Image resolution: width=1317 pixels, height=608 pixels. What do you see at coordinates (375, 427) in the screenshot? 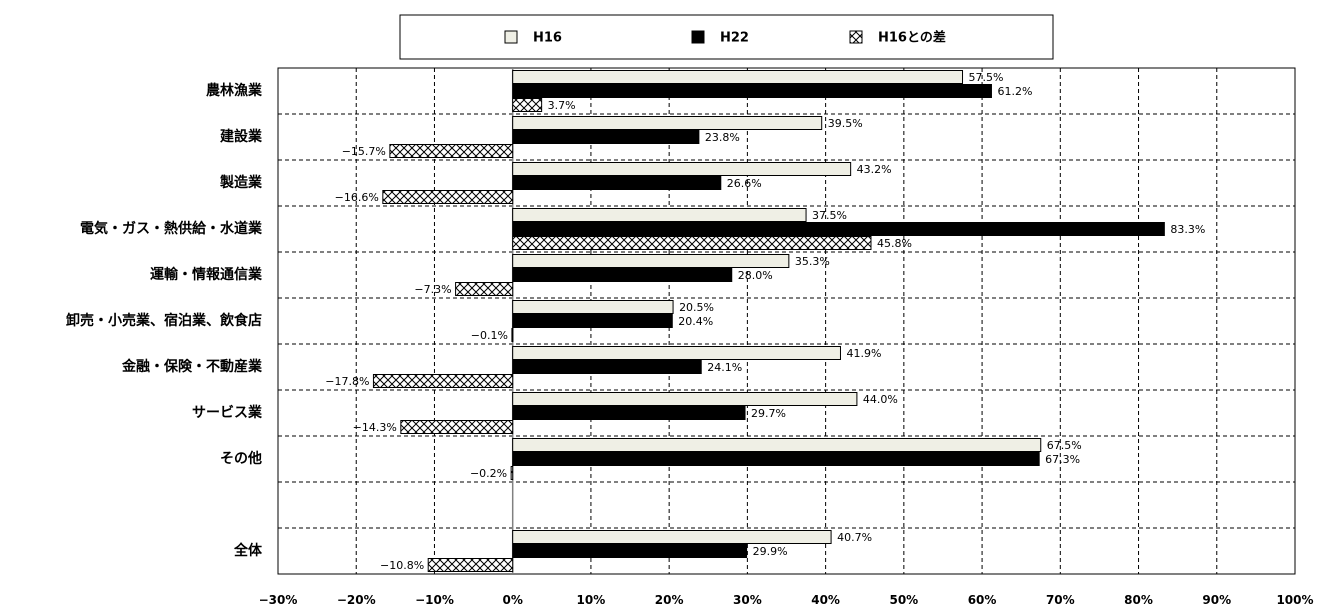
I see `data-label: −14.3%` at bounding box center [375, 427].